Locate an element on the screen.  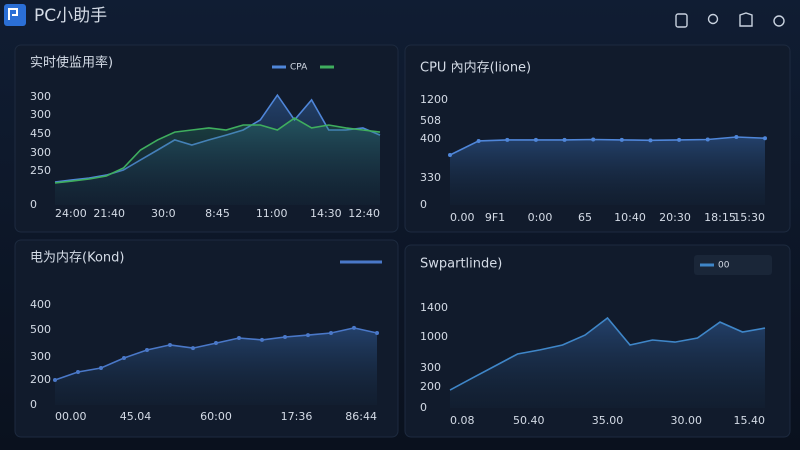
x-tick-label: 50.40 is located at coordinates (529, 420).